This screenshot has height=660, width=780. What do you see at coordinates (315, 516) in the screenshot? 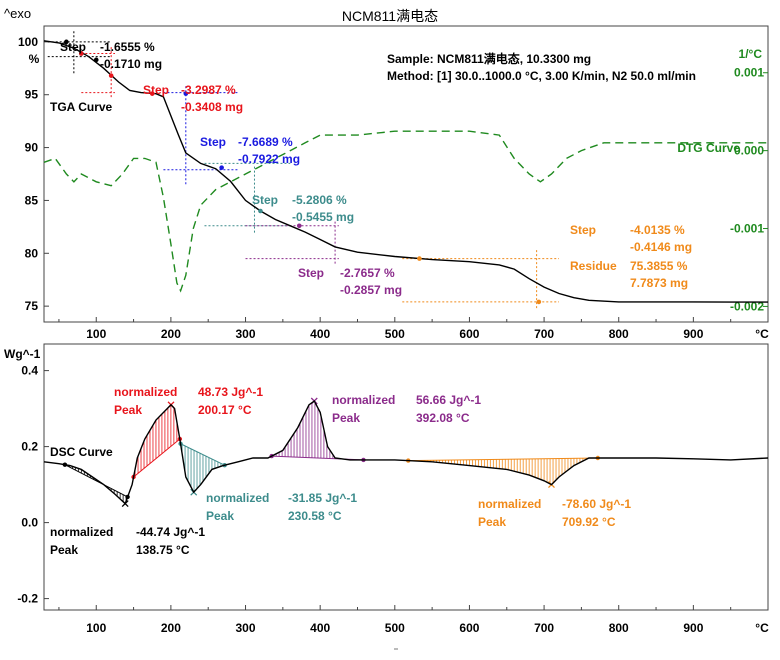
I see `peak-temperature: 230.58 °C` at bounding box center [315, 516].